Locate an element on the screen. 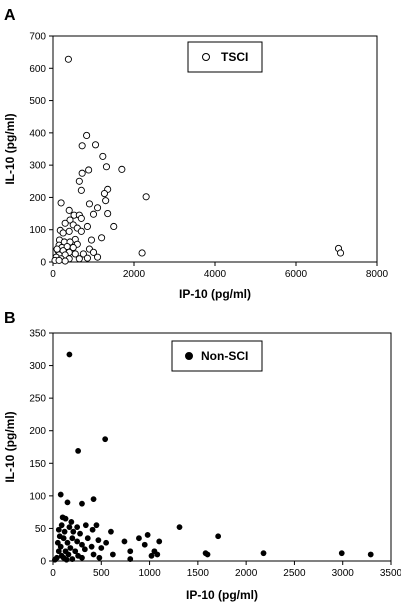 This screenshot has height=613, width=401. panel-a-y-tick-label-6: 600 is located at coordinates (37, 69).